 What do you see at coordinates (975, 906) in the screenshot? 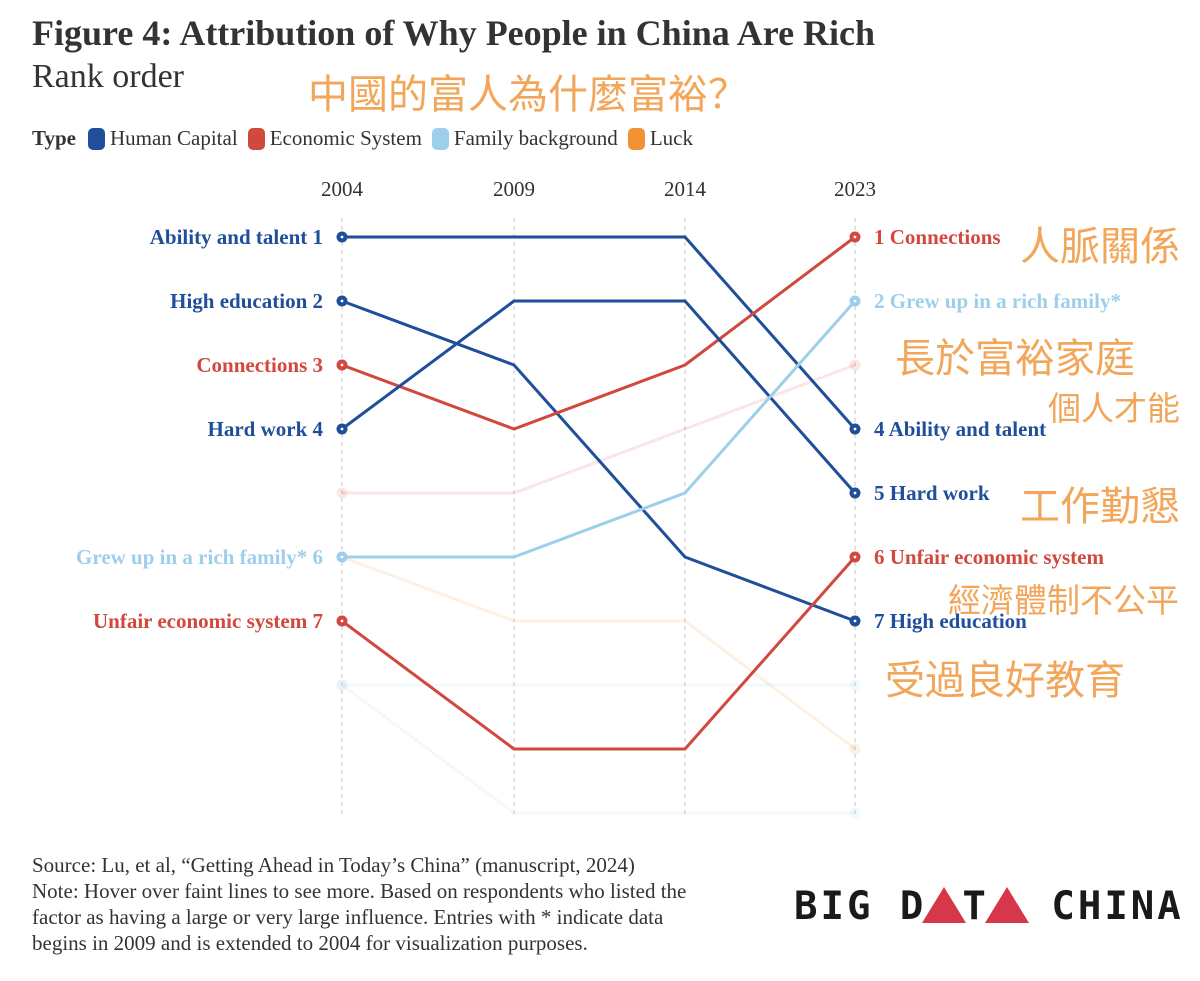
I see `logo-text: T` at bounding box center [975, 906].